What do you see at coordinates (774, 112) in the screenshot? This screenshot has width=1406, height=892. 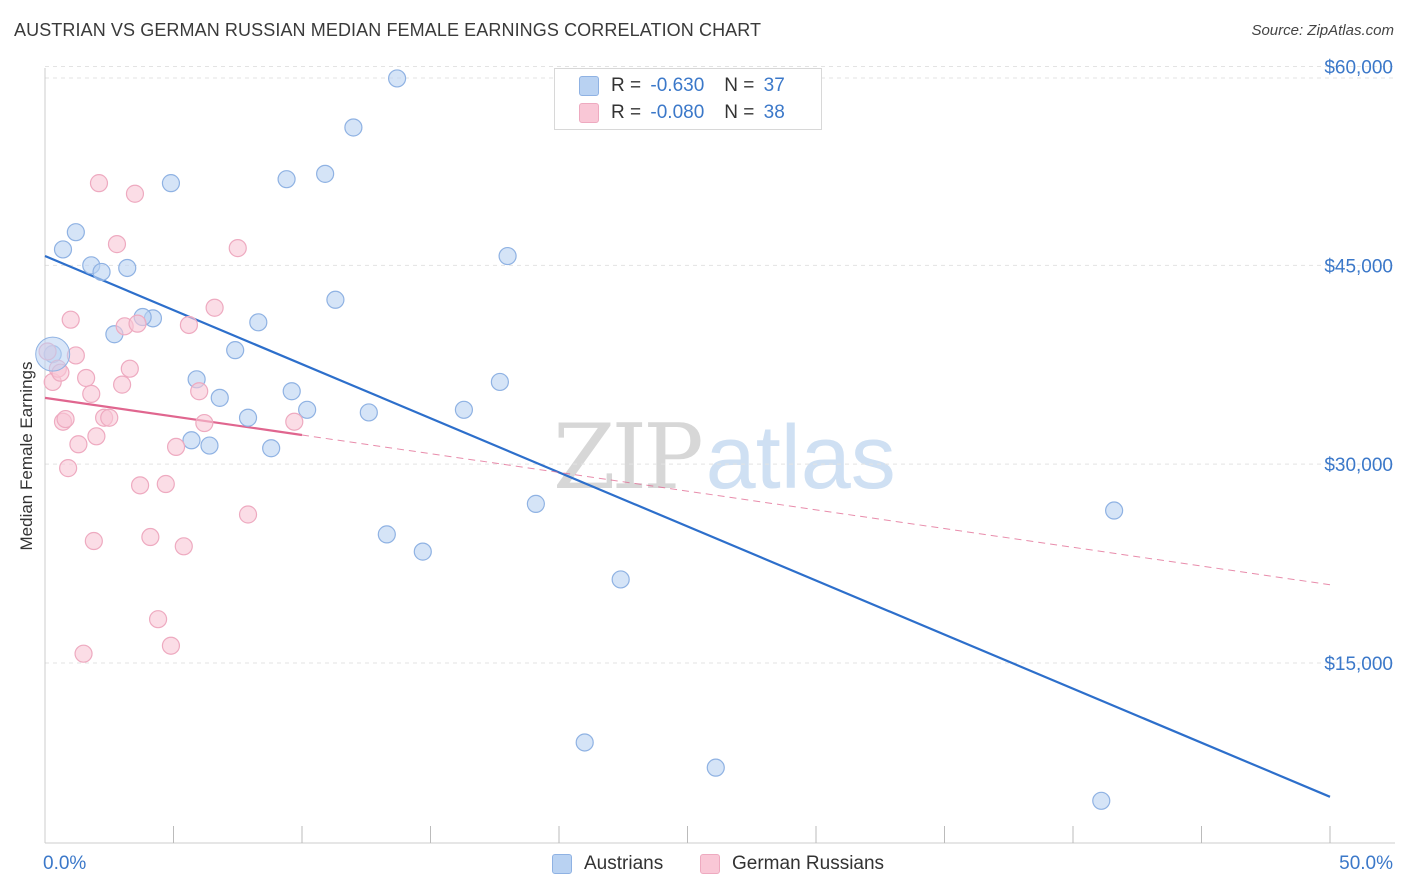 I see `n-value: 38` at bounding box center [774, 112].